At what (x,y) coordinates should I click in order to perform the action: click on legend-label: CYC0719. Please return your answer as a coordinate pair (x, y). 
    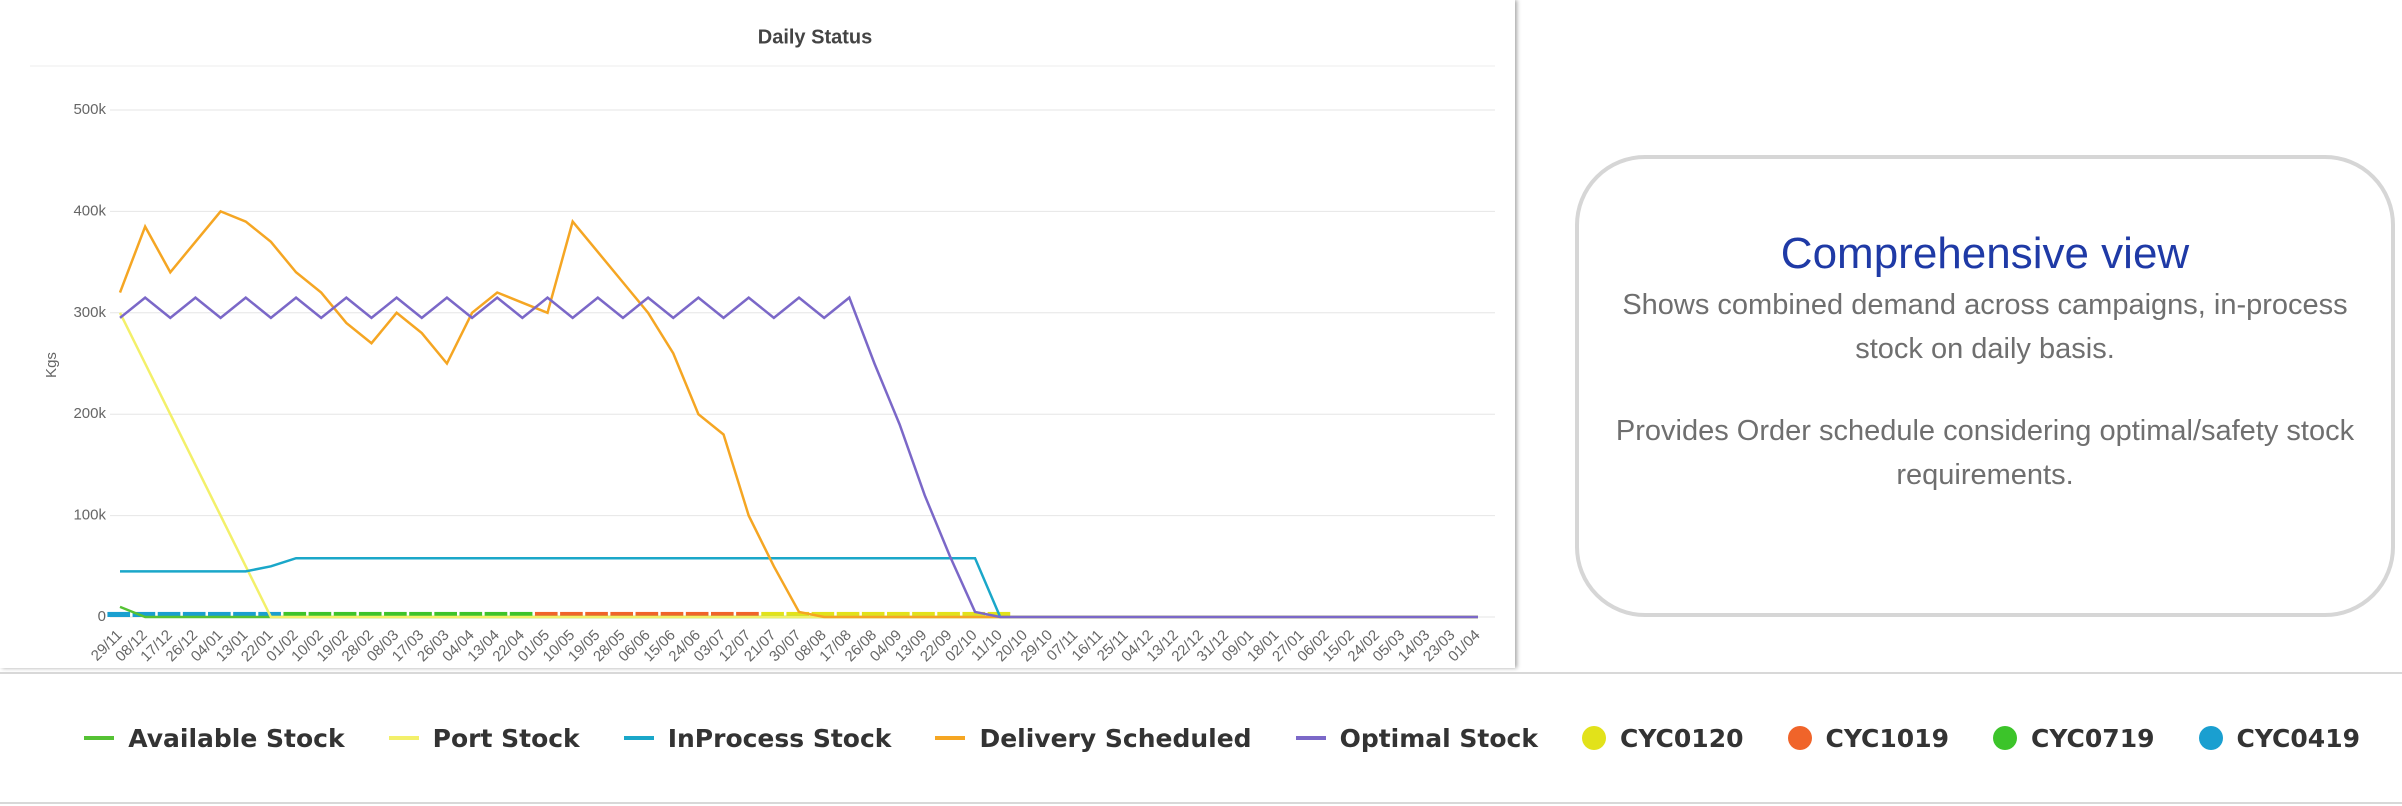
    Looking at the image, I should click on (2093, 738).